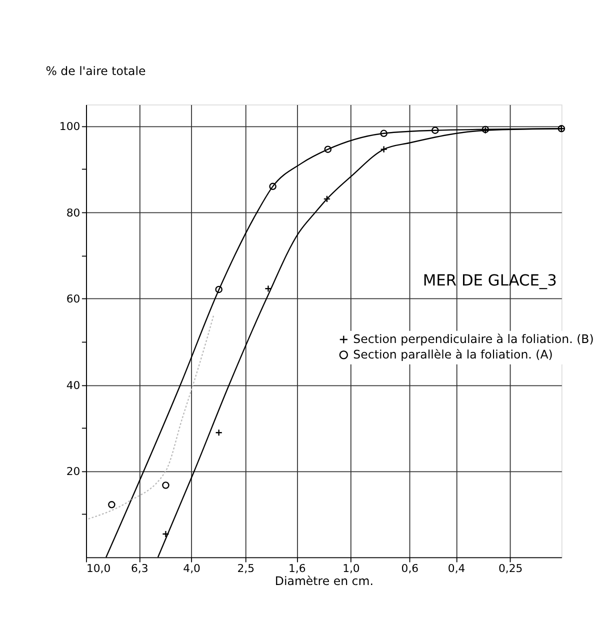 Image resolution: width=604 pixels, height=633 pixels. Describe the element at coordinates (510, 569) in the screenshot. I see `x-tick-label: 0,25` at that location.